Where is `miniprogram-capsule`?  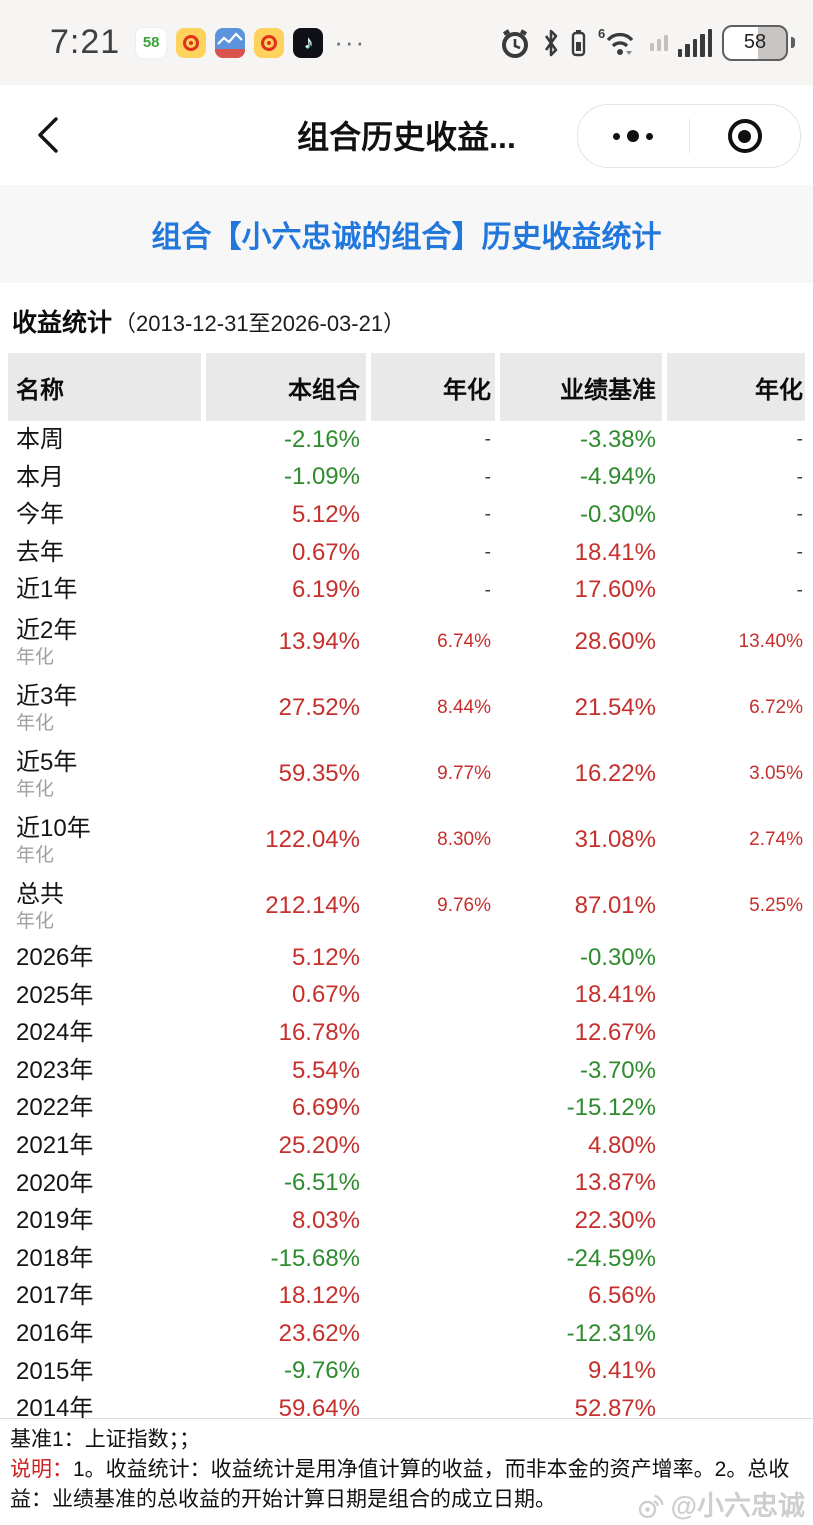
miniprogram-capsule is located at coordinates (689, 136).